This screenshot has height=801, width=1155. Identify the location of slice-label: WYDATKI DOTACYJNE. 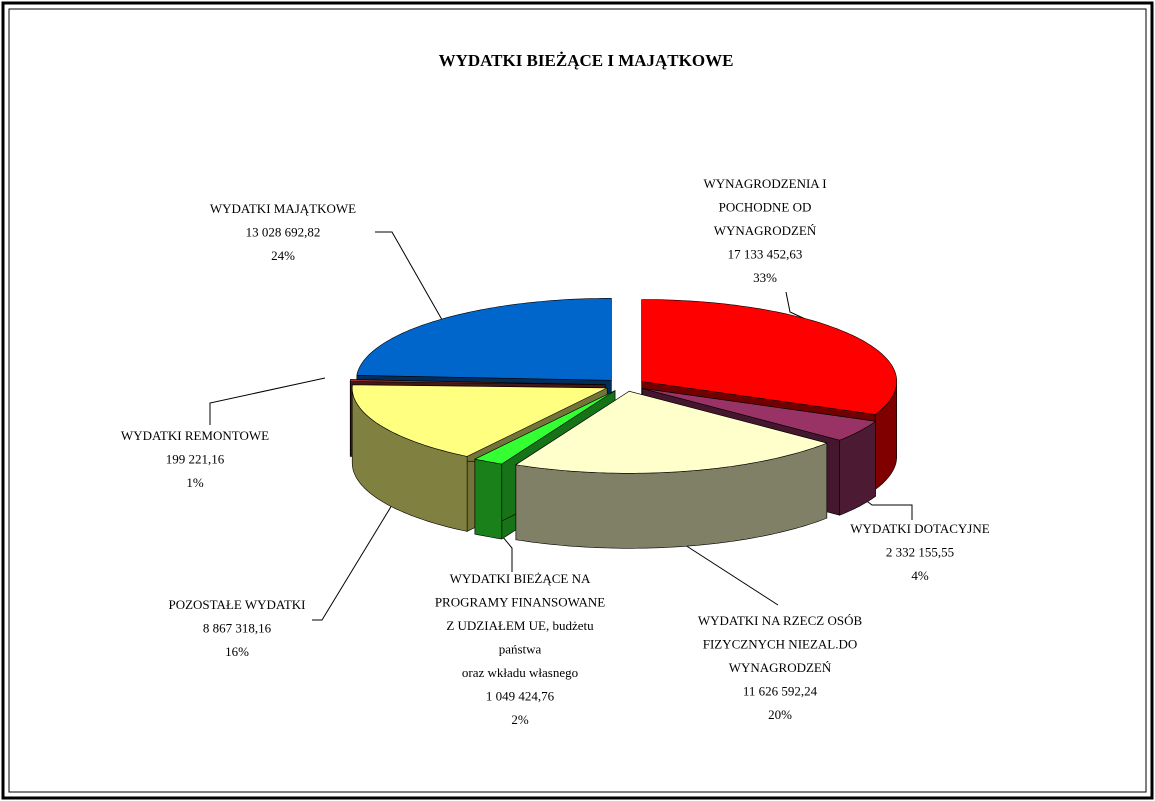
(919, 528).